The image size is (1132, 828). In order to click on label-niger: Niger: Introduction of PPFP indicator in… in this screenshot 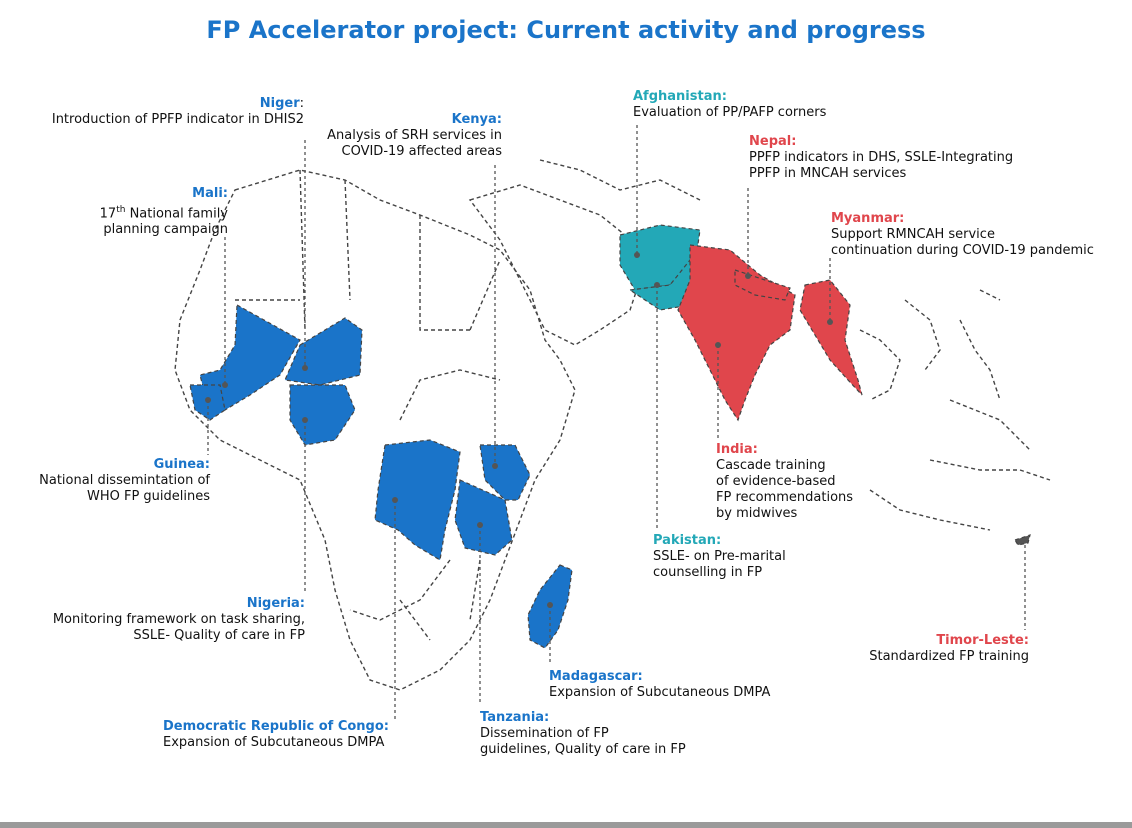, I will do `click(178, 112)`.